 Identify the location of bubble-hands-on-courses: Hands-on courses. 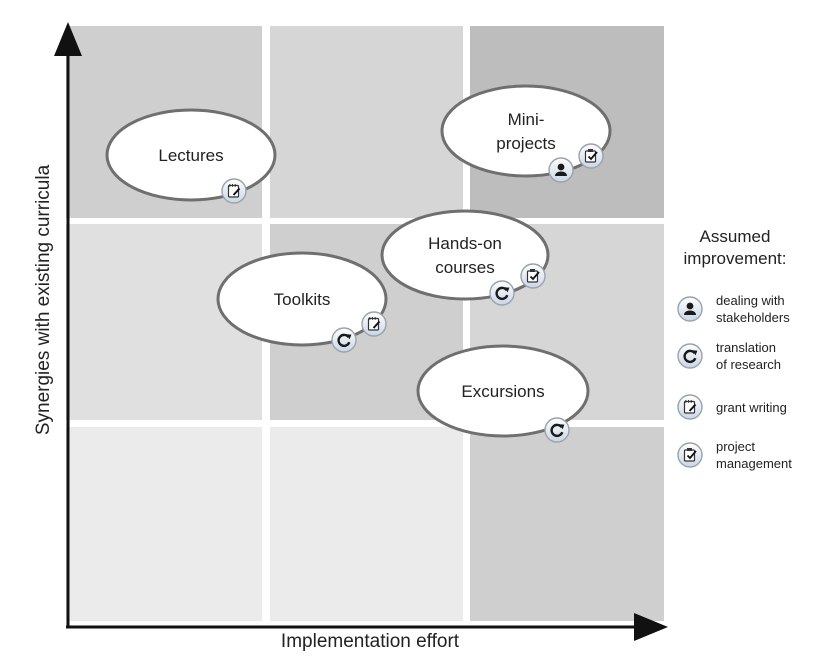
(465, 257).